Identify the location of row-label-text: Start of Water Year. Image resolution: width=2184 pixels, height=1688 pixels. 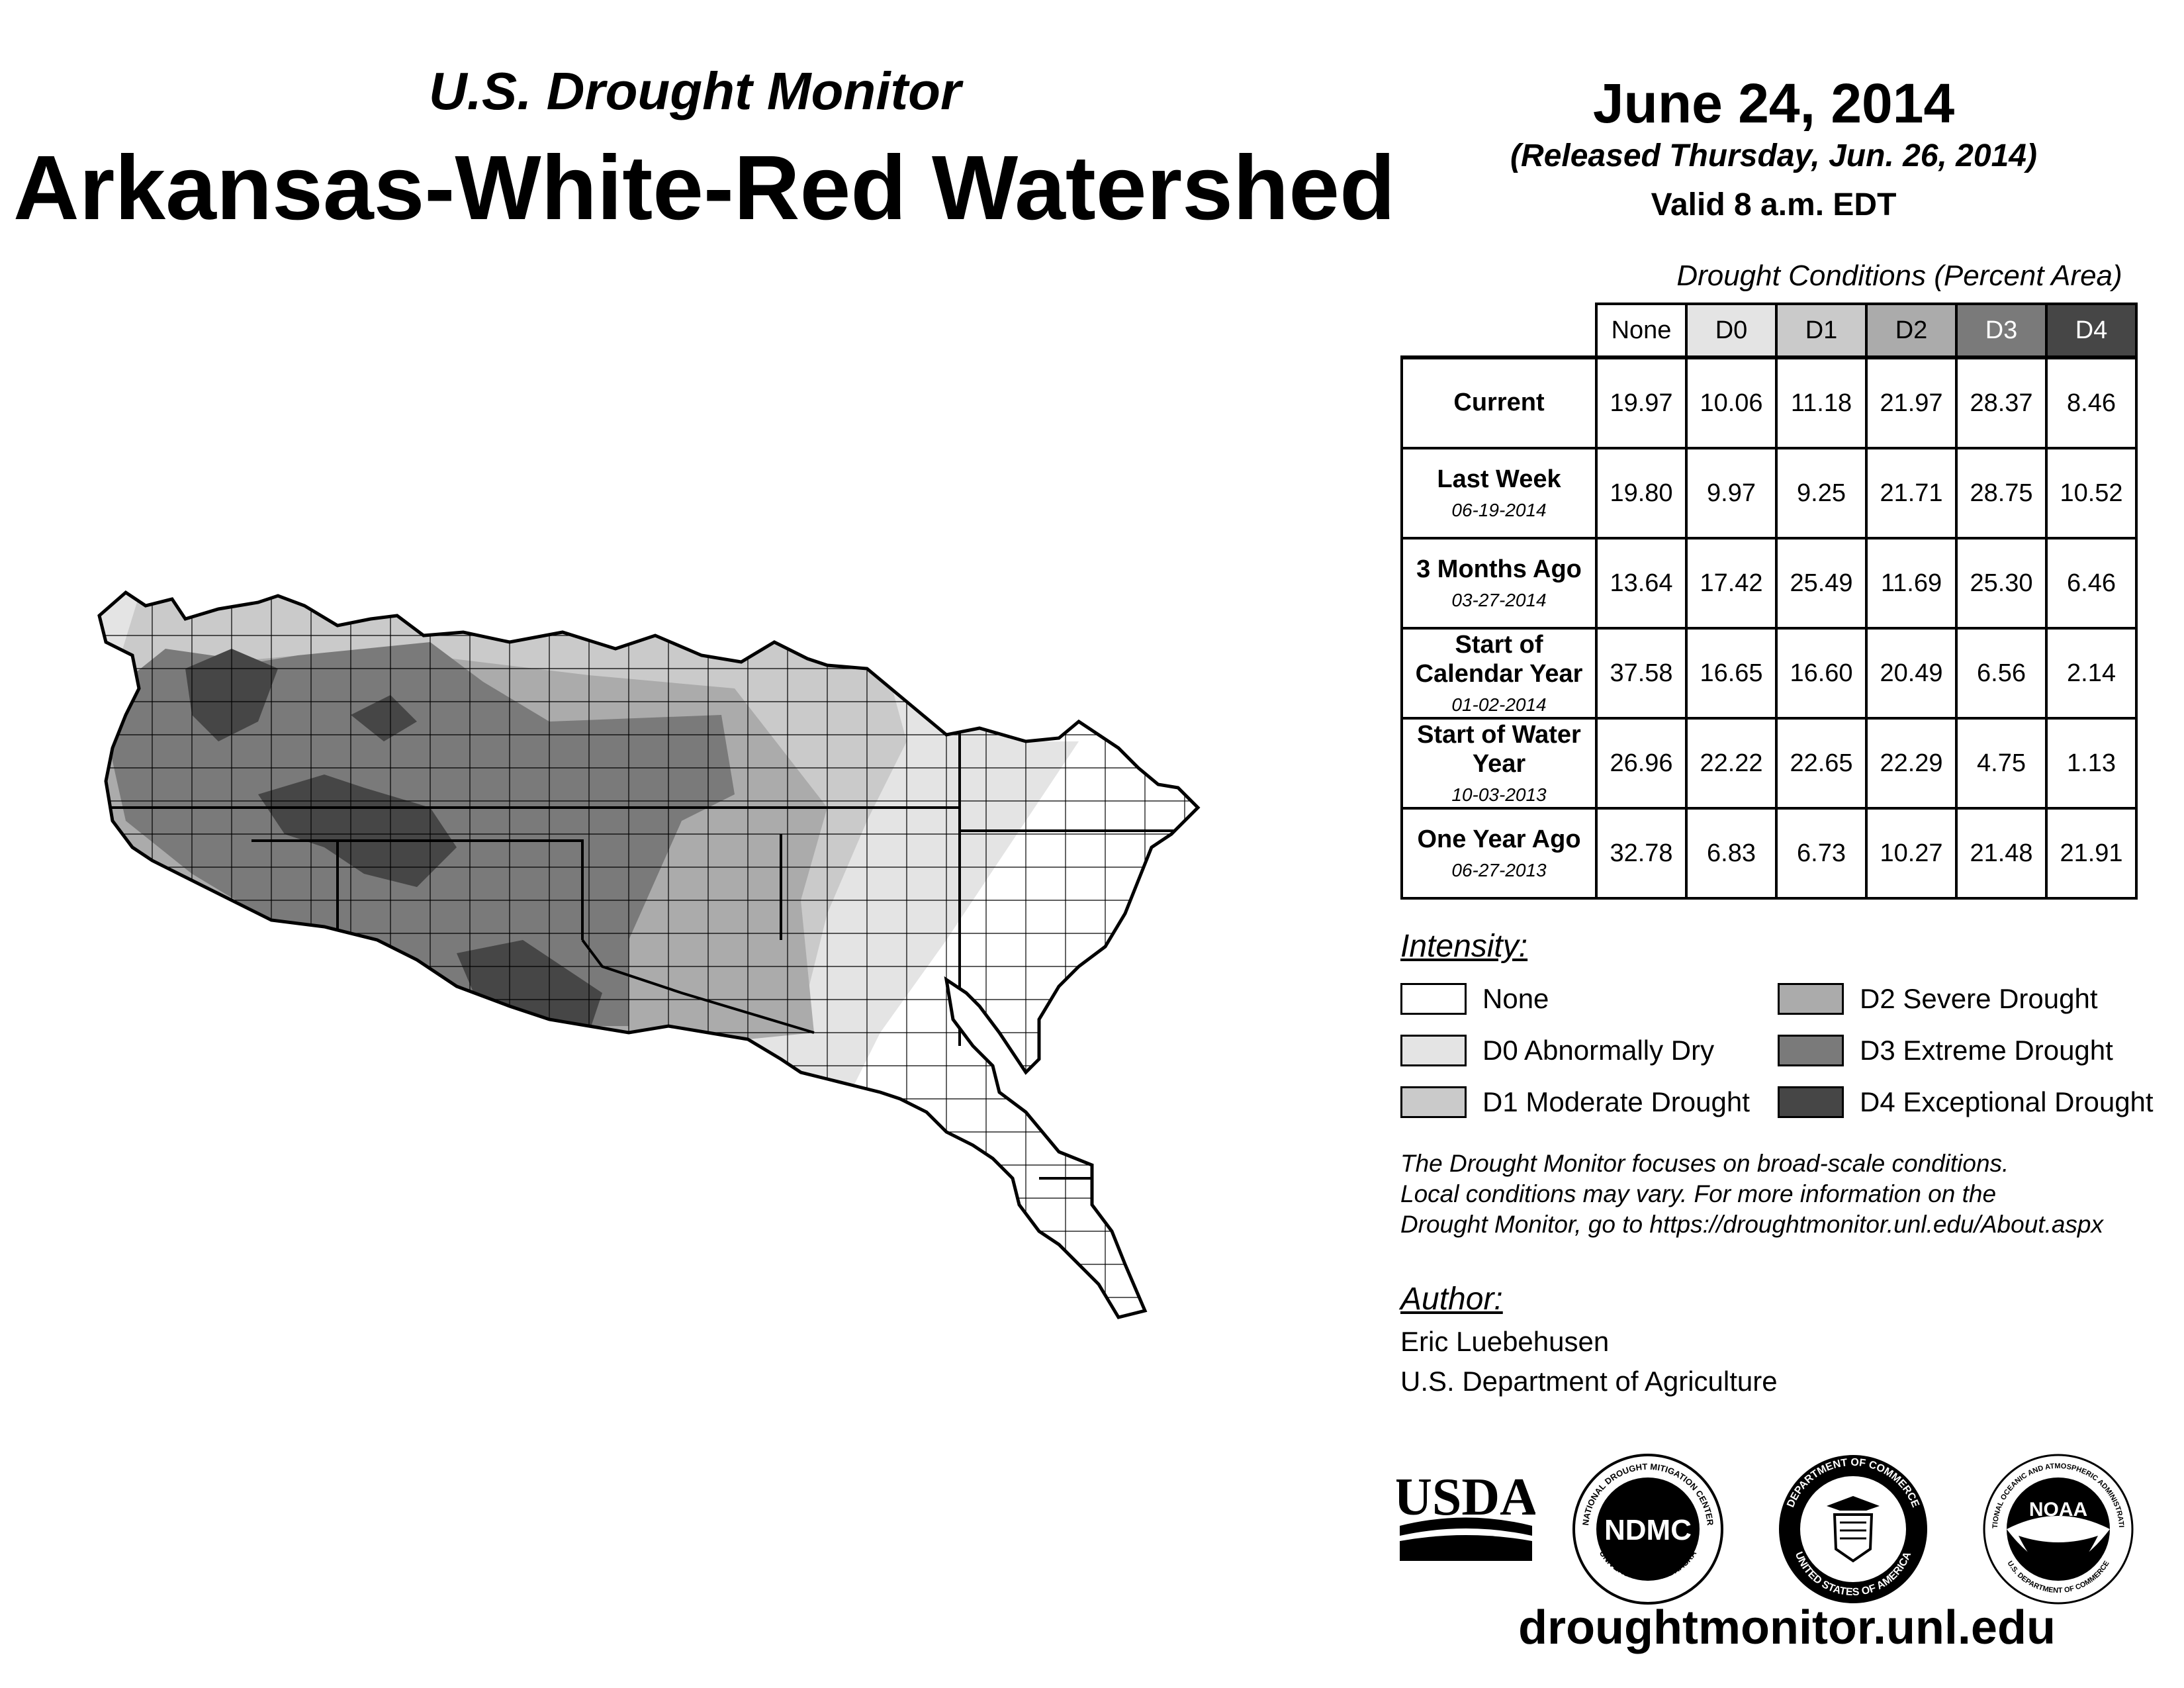
(1499, 750).